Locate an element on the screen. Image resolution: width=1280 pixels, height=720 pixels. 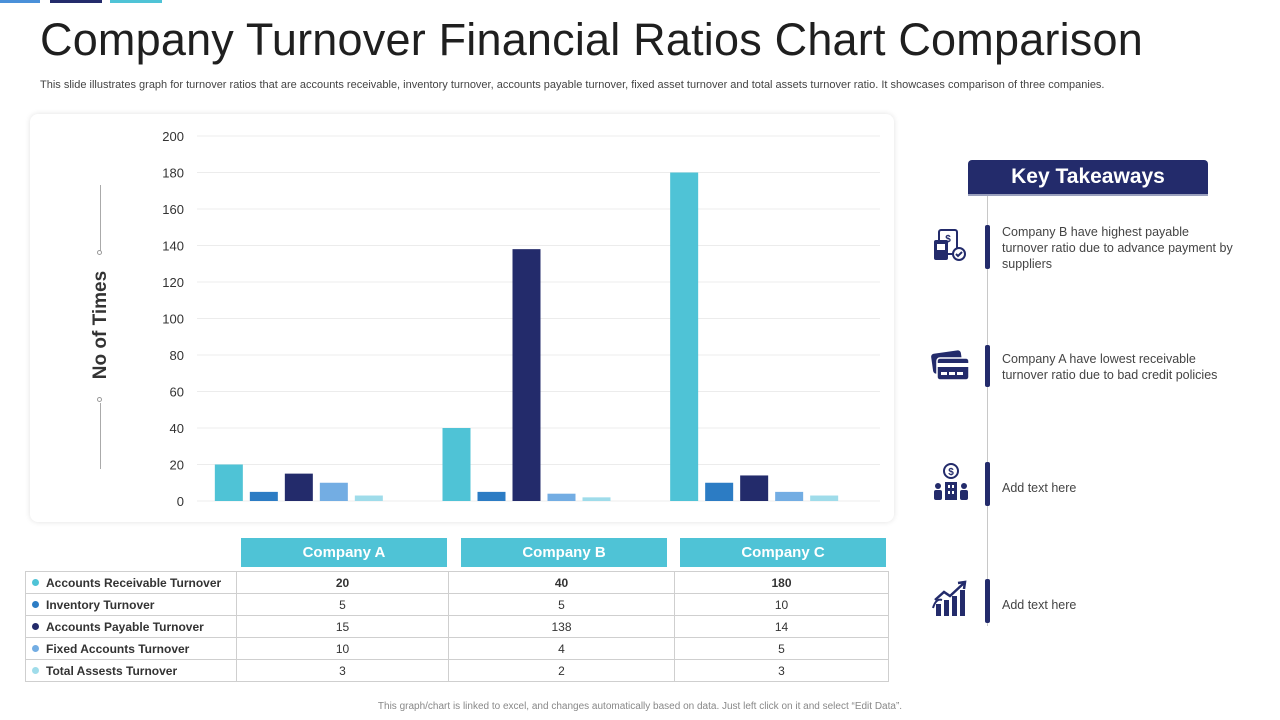
credit-card-icon is located at coordinates (951, 367).